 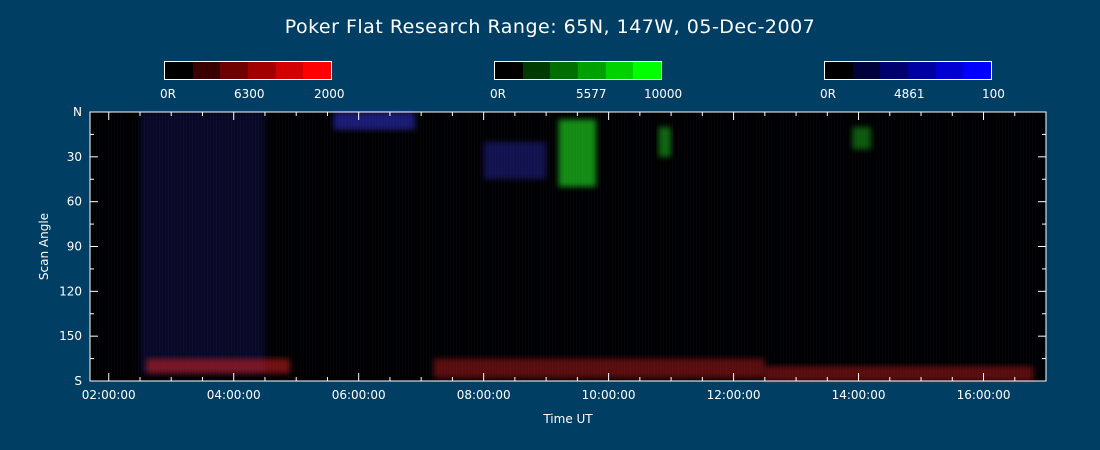 What do you see at coordinates (329, 94) in the screenshot?
I see `color-scale-max-label: 2000` at bounding box center [329, 94].